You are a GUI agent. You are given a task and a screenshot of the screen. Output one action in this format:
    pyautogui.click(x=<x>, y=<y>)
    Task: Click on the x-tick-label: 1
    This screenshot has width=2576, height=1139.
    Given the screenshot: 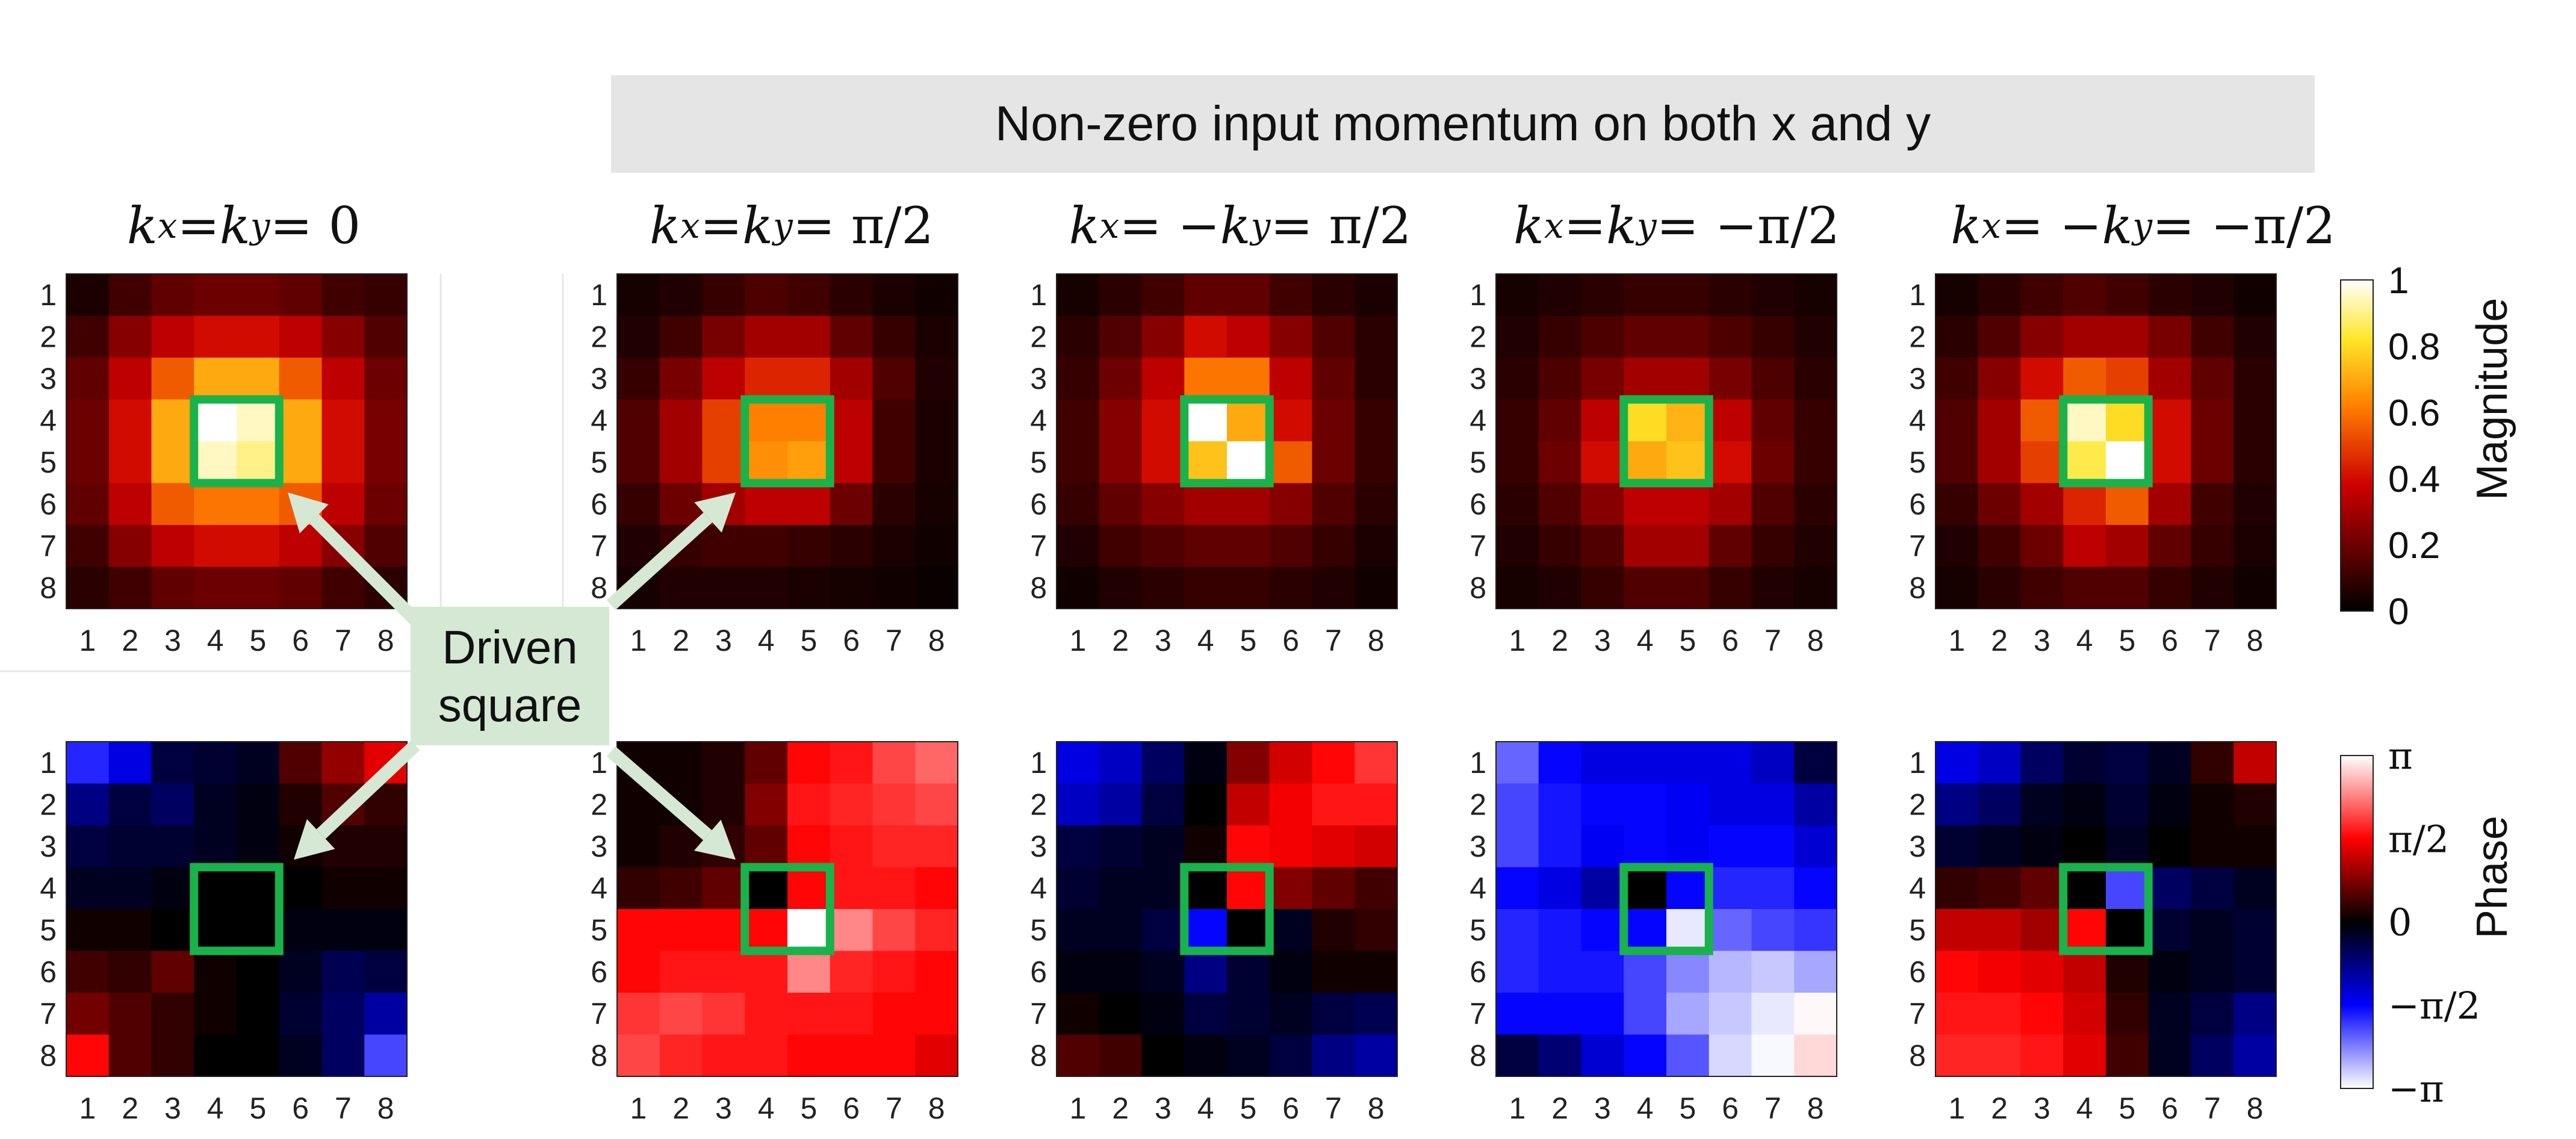 What is the action you would take?
    pyautogui.click(x=1077, y=1108)
    